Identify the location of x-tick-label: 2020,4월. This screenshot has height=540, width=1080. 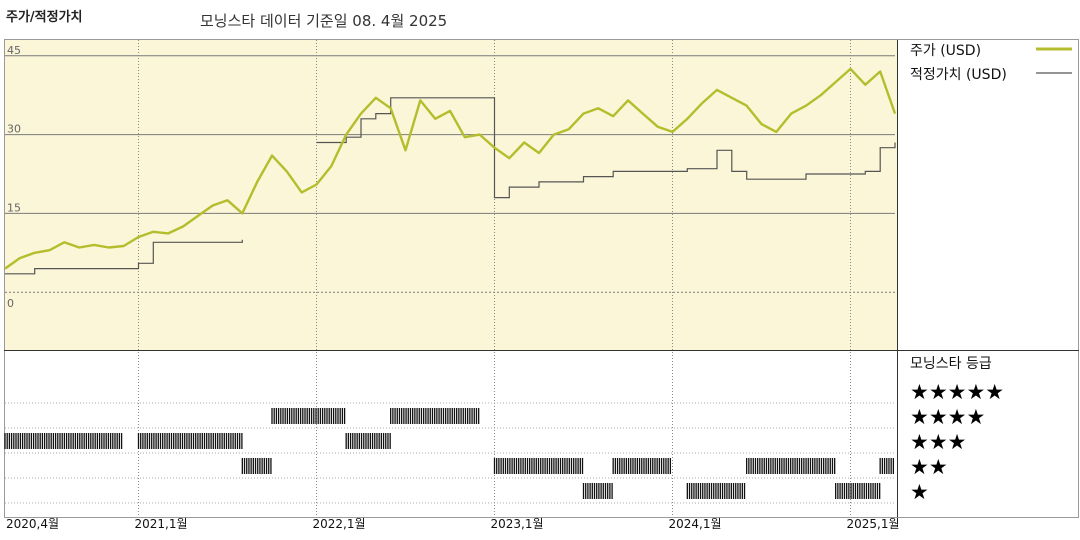
(32, 524).